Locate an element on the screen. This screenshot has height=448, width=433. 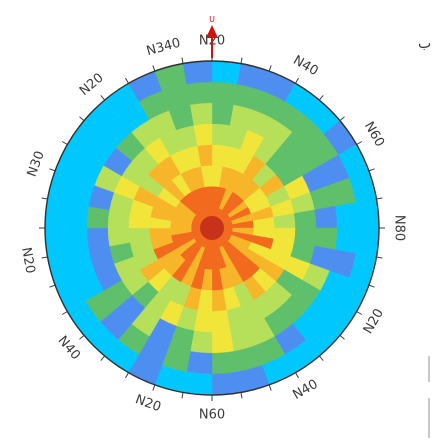
angle-label: N30 is located at coordinates (36, 164).